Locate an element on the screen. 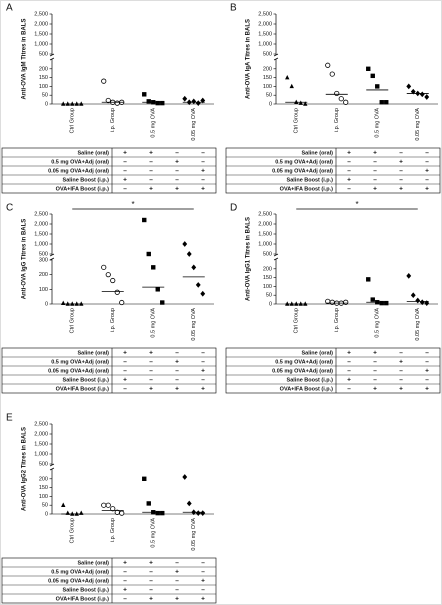 Image resolution: width=442 pixels, height=605 pixels. y-tick-label: 1,000 is located at coordinates (265, 44).